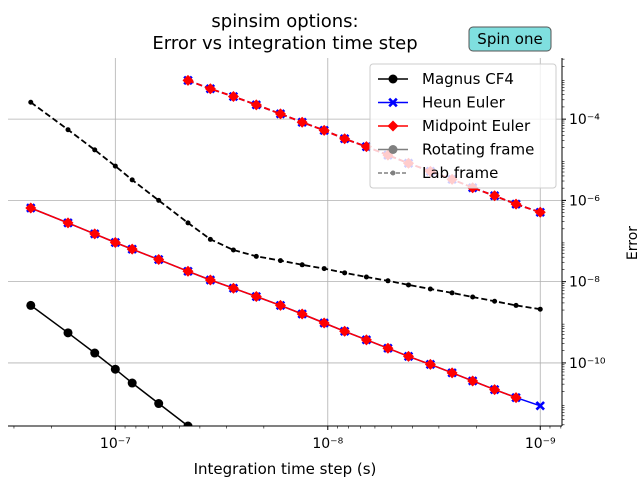  I want to click on data-point-heun-euler-rotating-frame-22-stroke-b, so click(540, 406).